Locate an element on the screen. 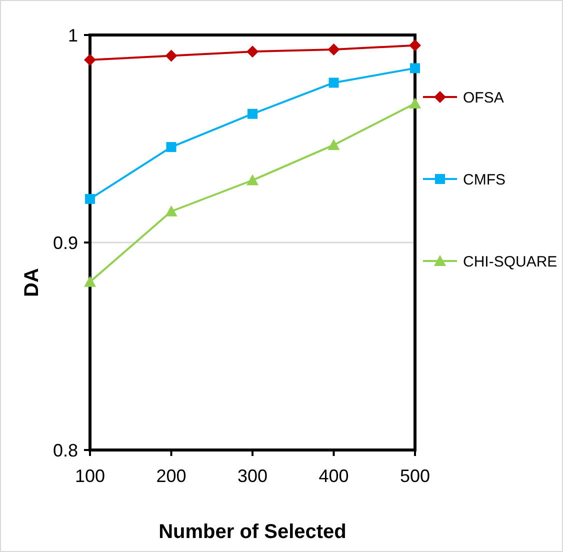 This screenshot has height=552, width=563. y-tick-label: 0.9 is located at coordinates (65, 242).